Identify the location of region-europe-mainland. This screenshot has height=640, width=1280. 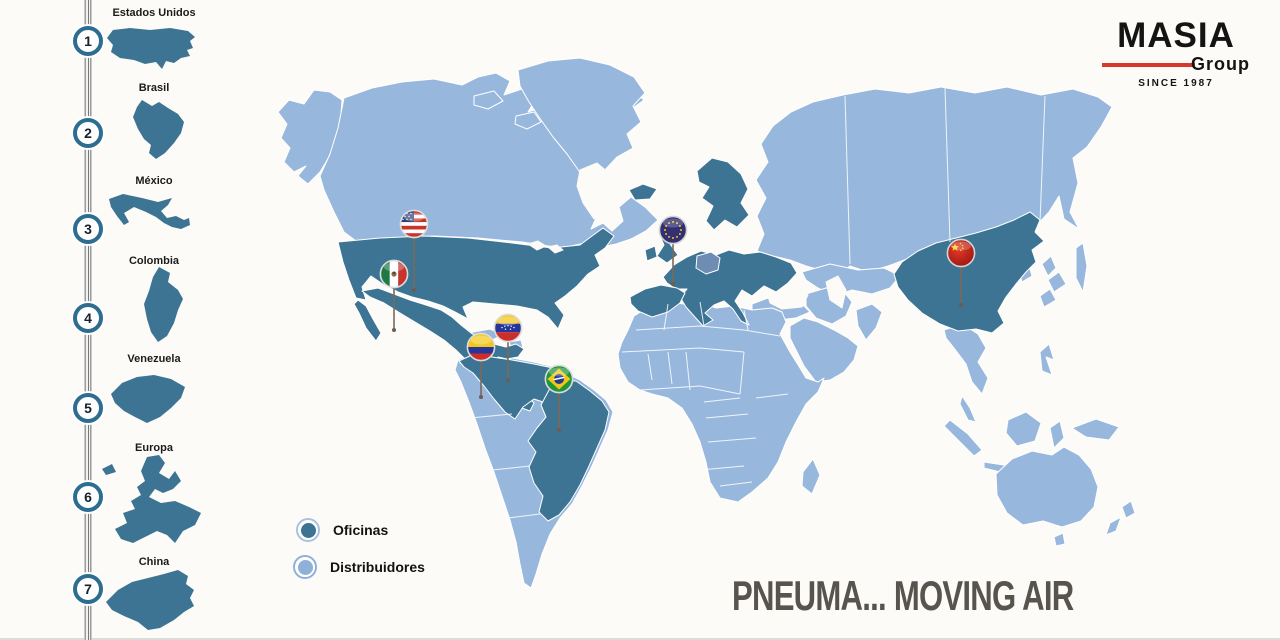
(730, 288).